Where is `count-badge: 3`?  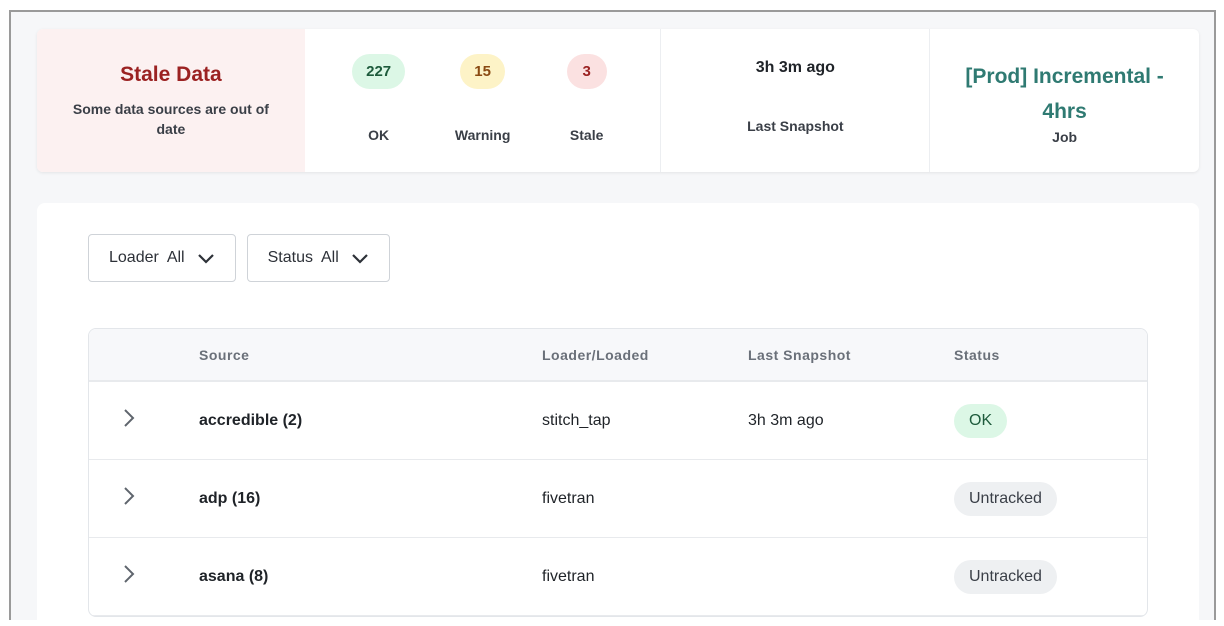 count-badge: 3 is located at coordinates (586, 71).